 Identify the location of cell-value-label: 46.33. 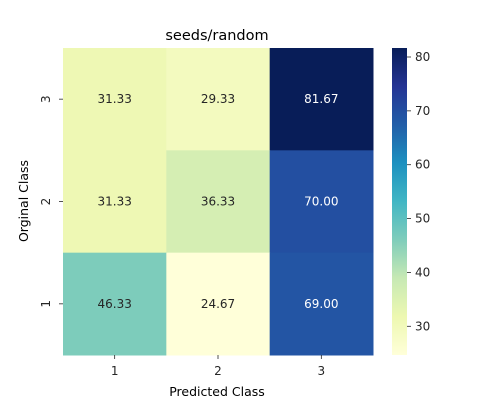
(114, 304).